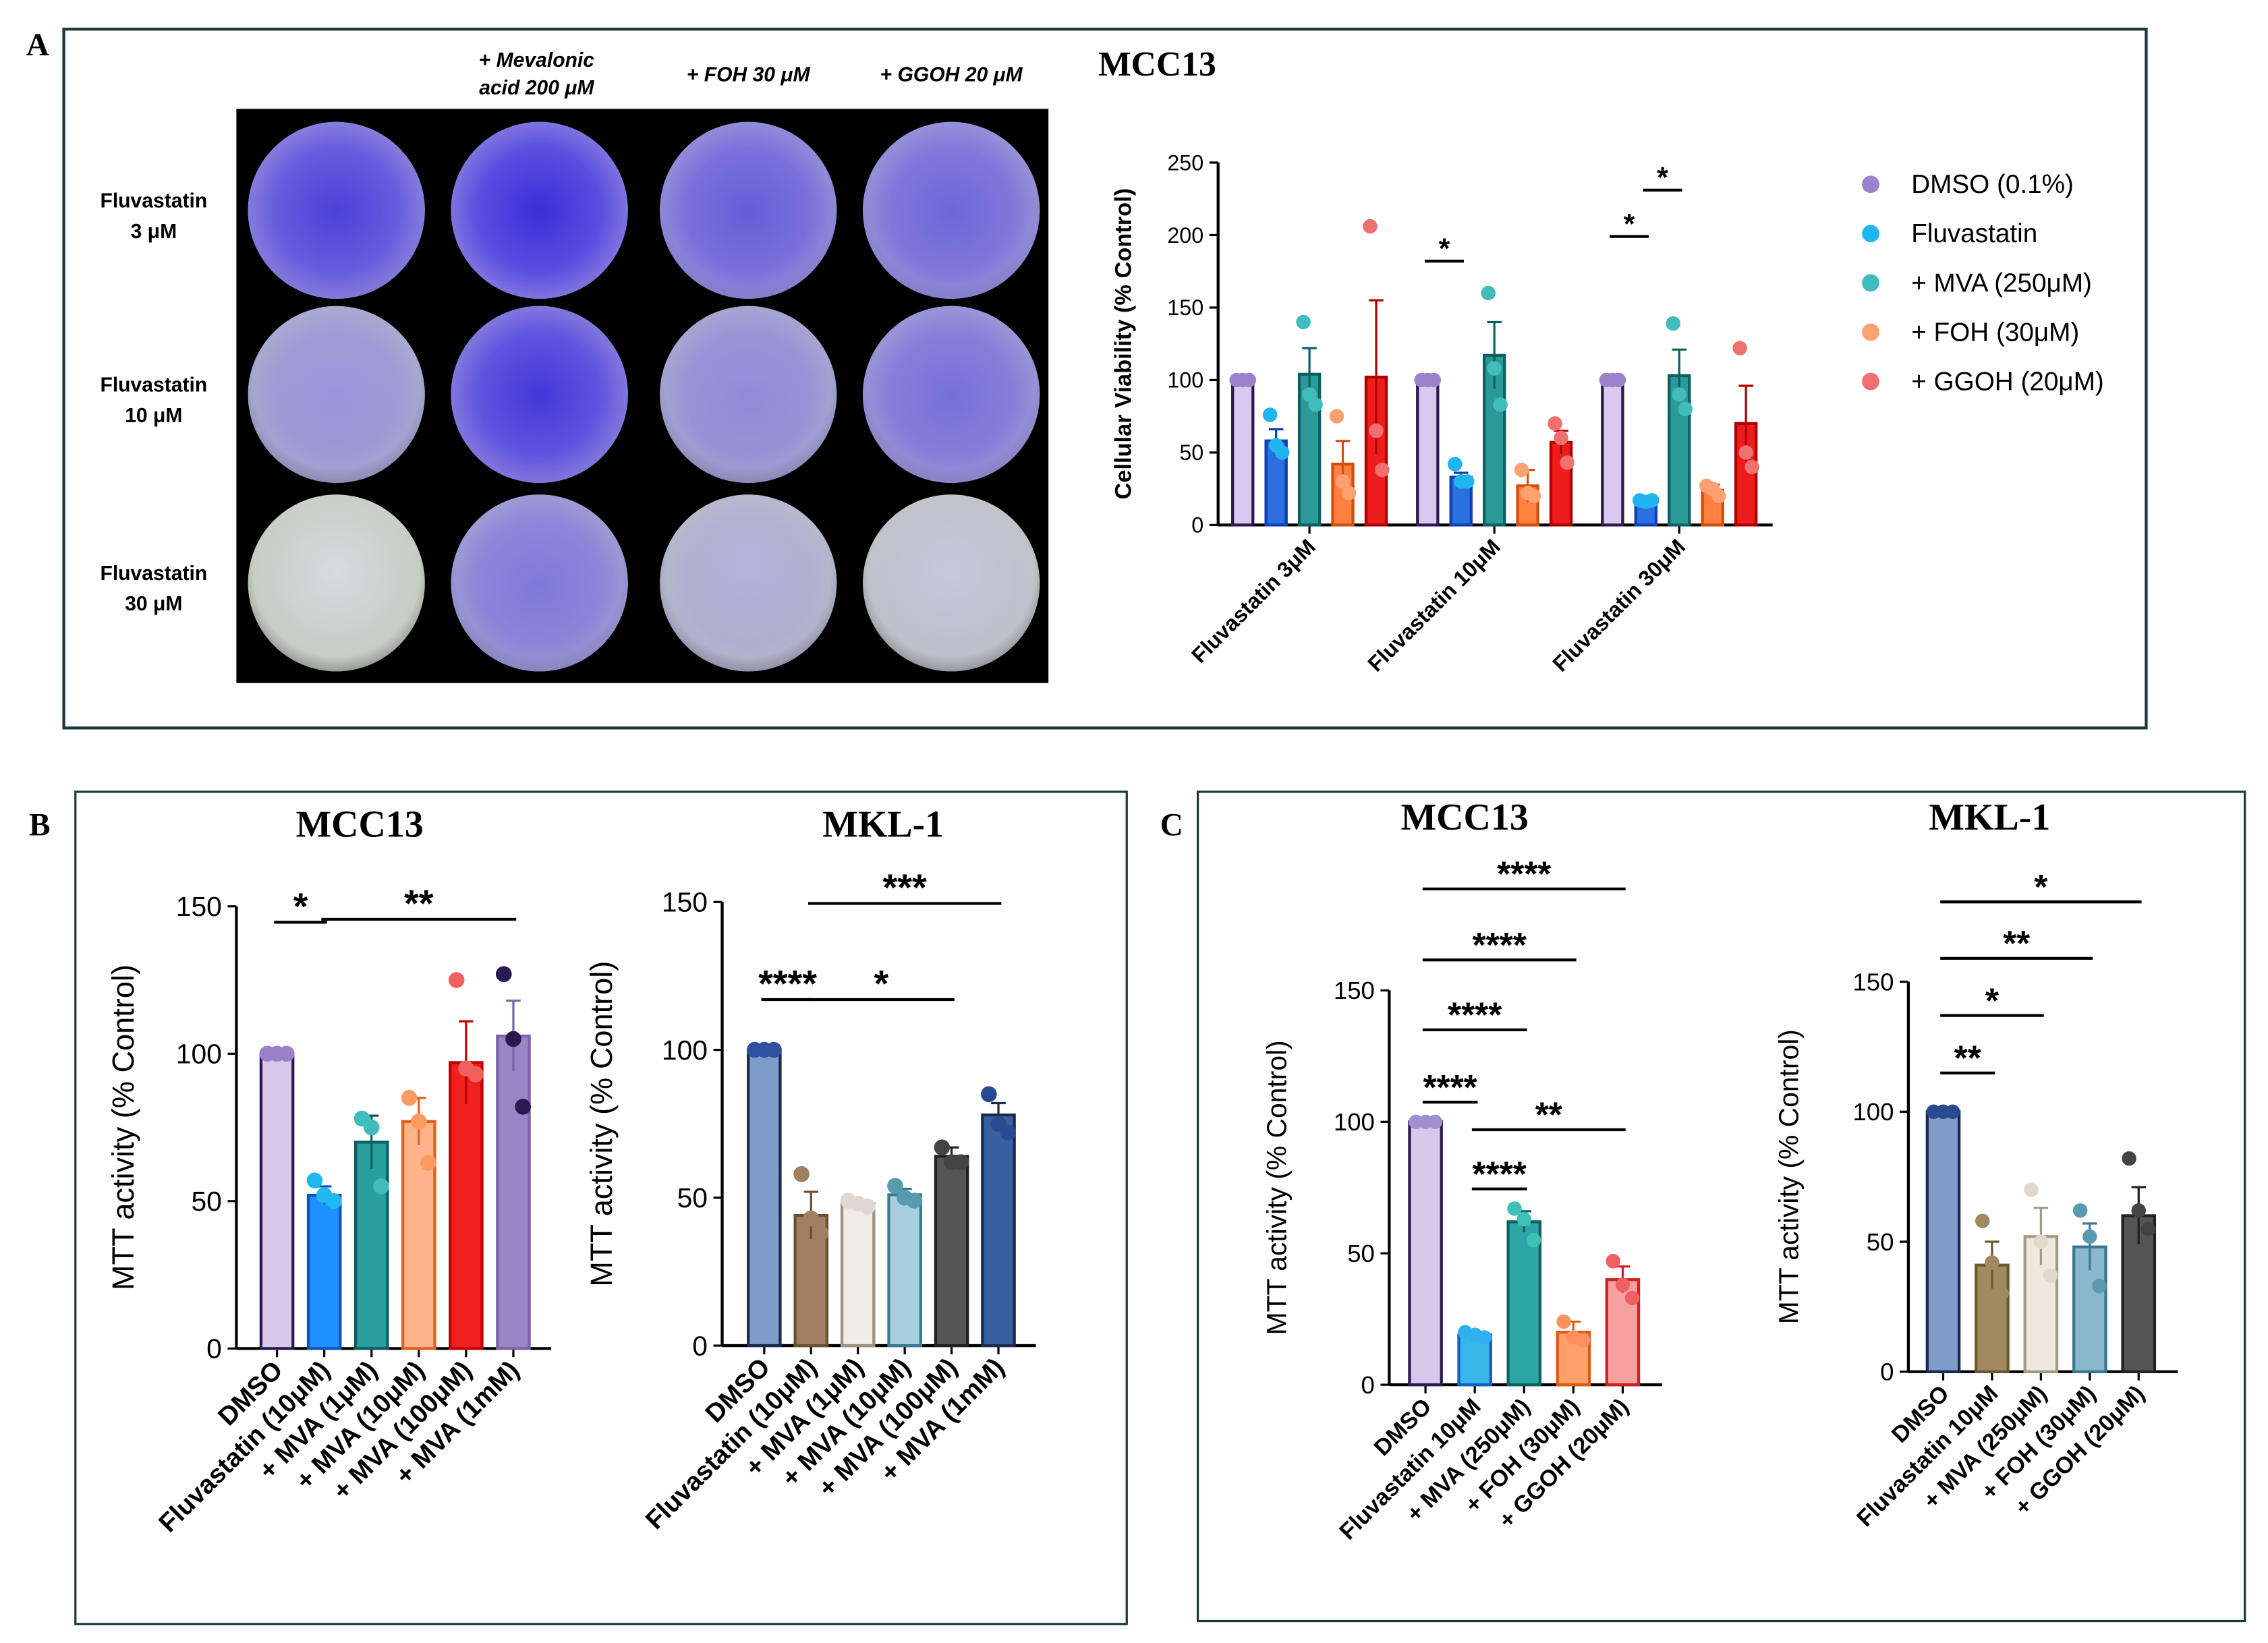 The width and height of the screenshot is (2268, 1643). Describe the element at coordinates (1171, 824) in the screenshot. I see `panel-label: C` at that location.